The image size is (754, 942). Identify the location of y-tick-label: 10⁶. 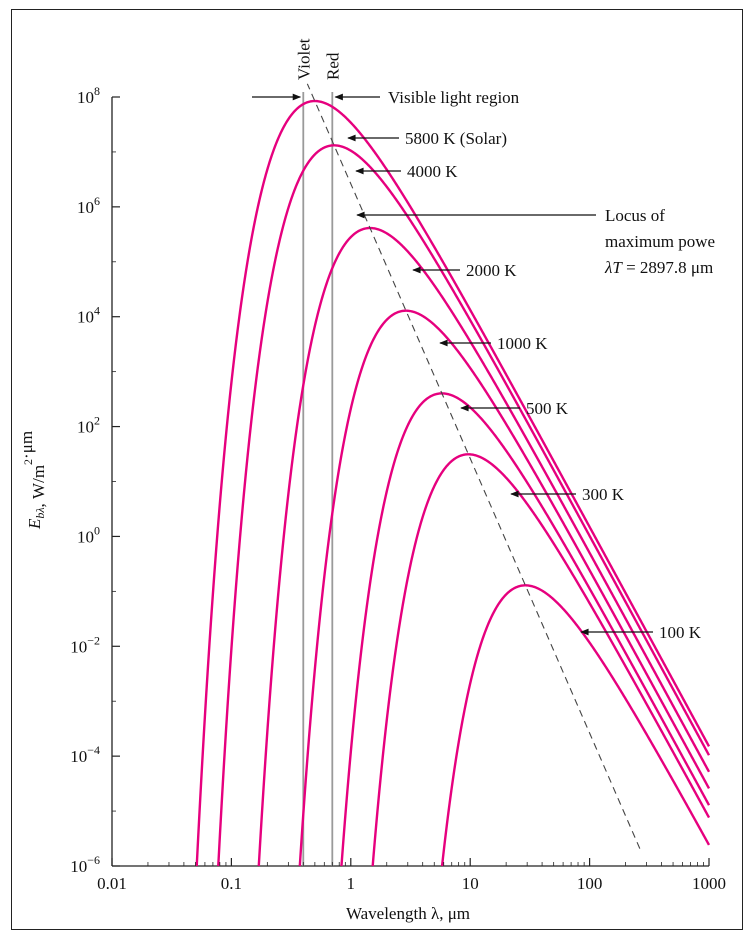
(88, 205).